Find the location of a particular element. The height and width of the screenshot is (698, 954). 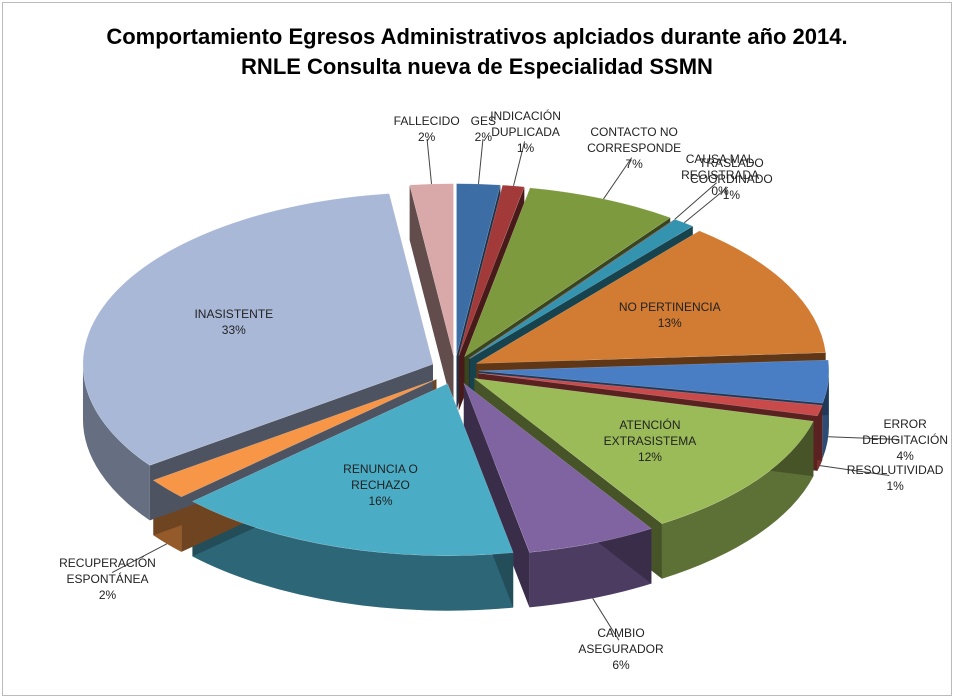

category-label: INDICACIÓN DUPLICADA is located at coordinates (525, 123).